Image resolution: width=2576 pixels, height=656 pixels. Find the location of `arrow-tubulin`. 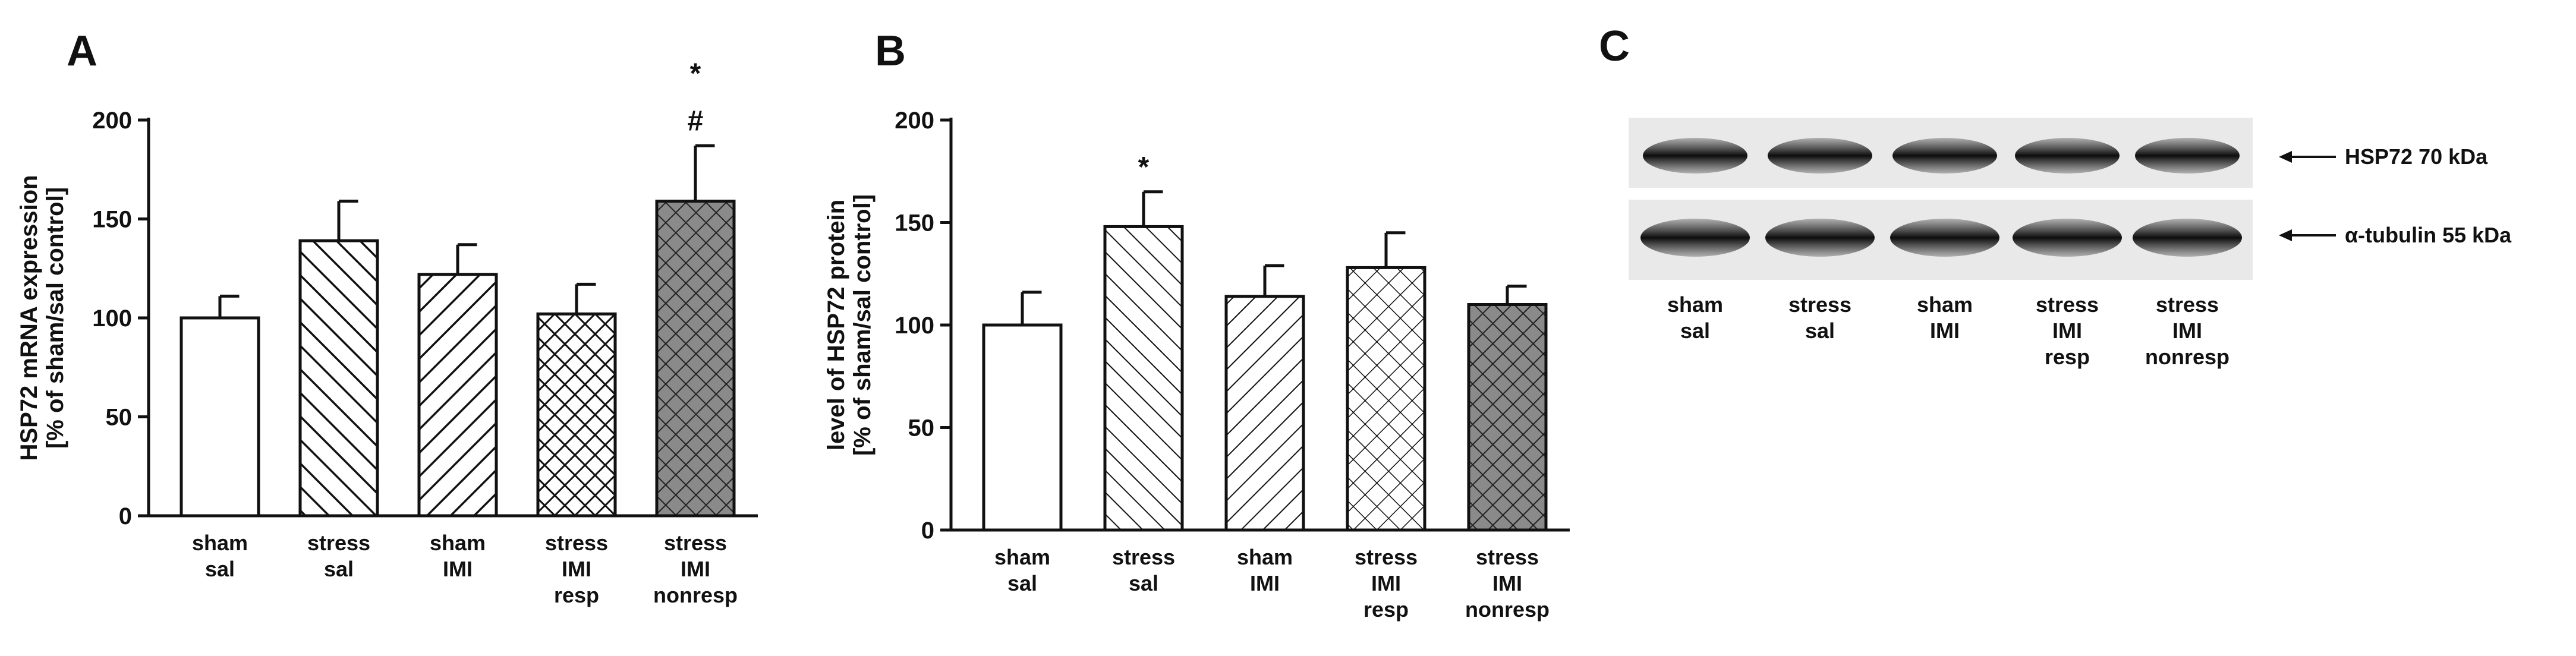

arrow-tubulin is located at coordinates (2307, 235).